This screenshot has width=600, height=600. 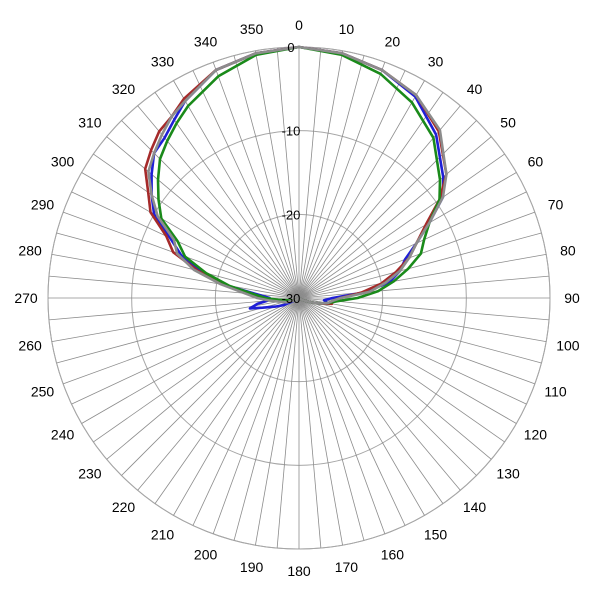 I want to click on angle-tick-label-330: 330, so click(x=163, y=62).